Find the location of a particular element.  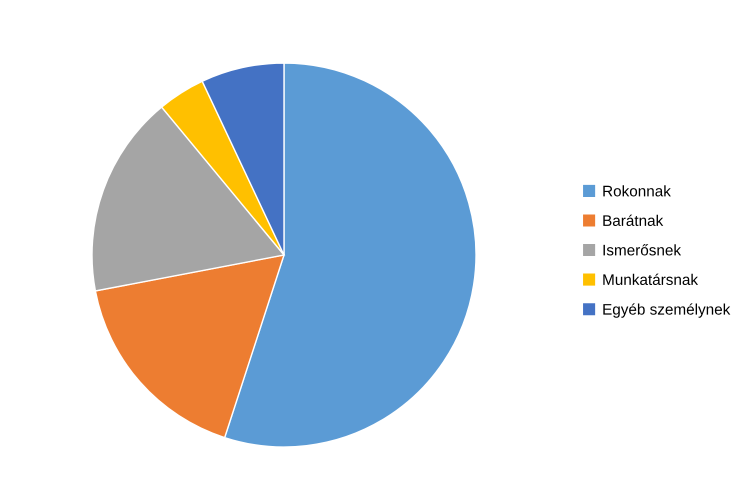

legend-label: Munkatársnak is located at coordinates (650, 280).